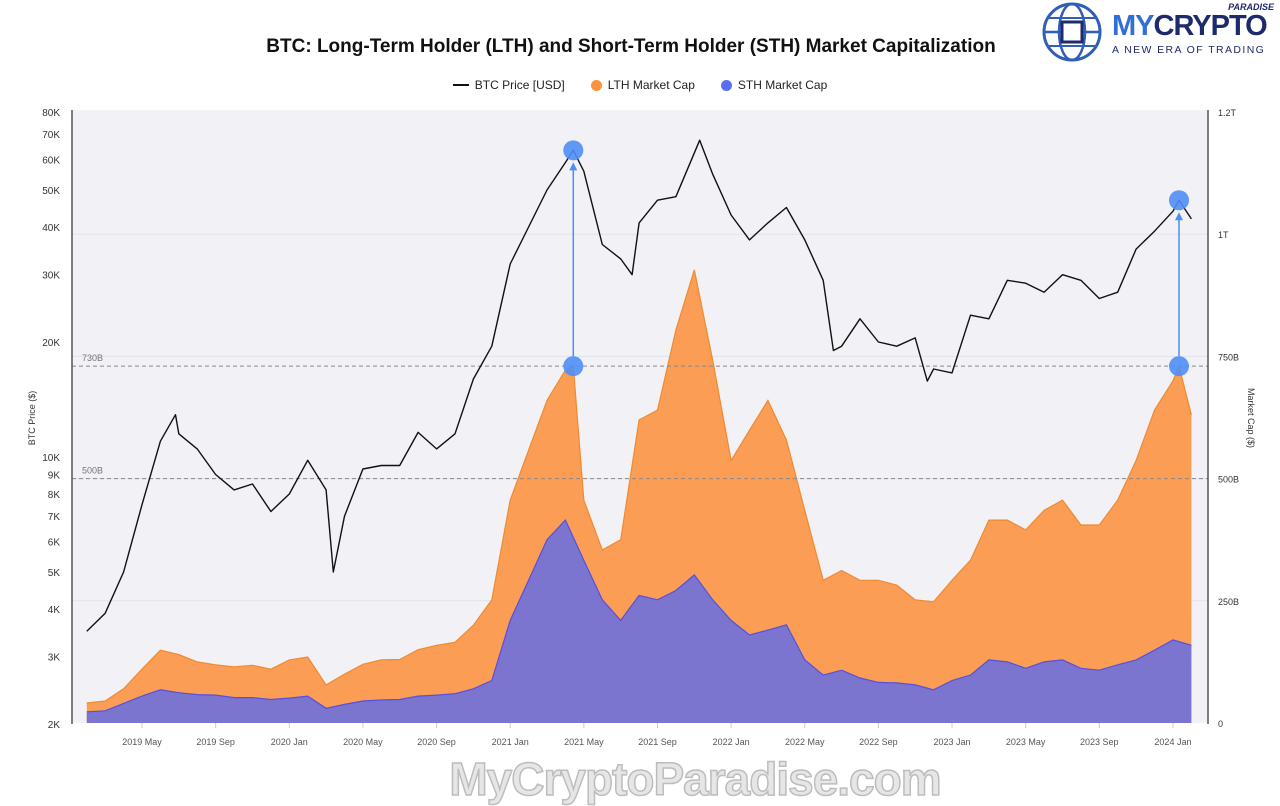  I want to click on legend-item-btc-price: BTC Price [USD], so click(508, 85).